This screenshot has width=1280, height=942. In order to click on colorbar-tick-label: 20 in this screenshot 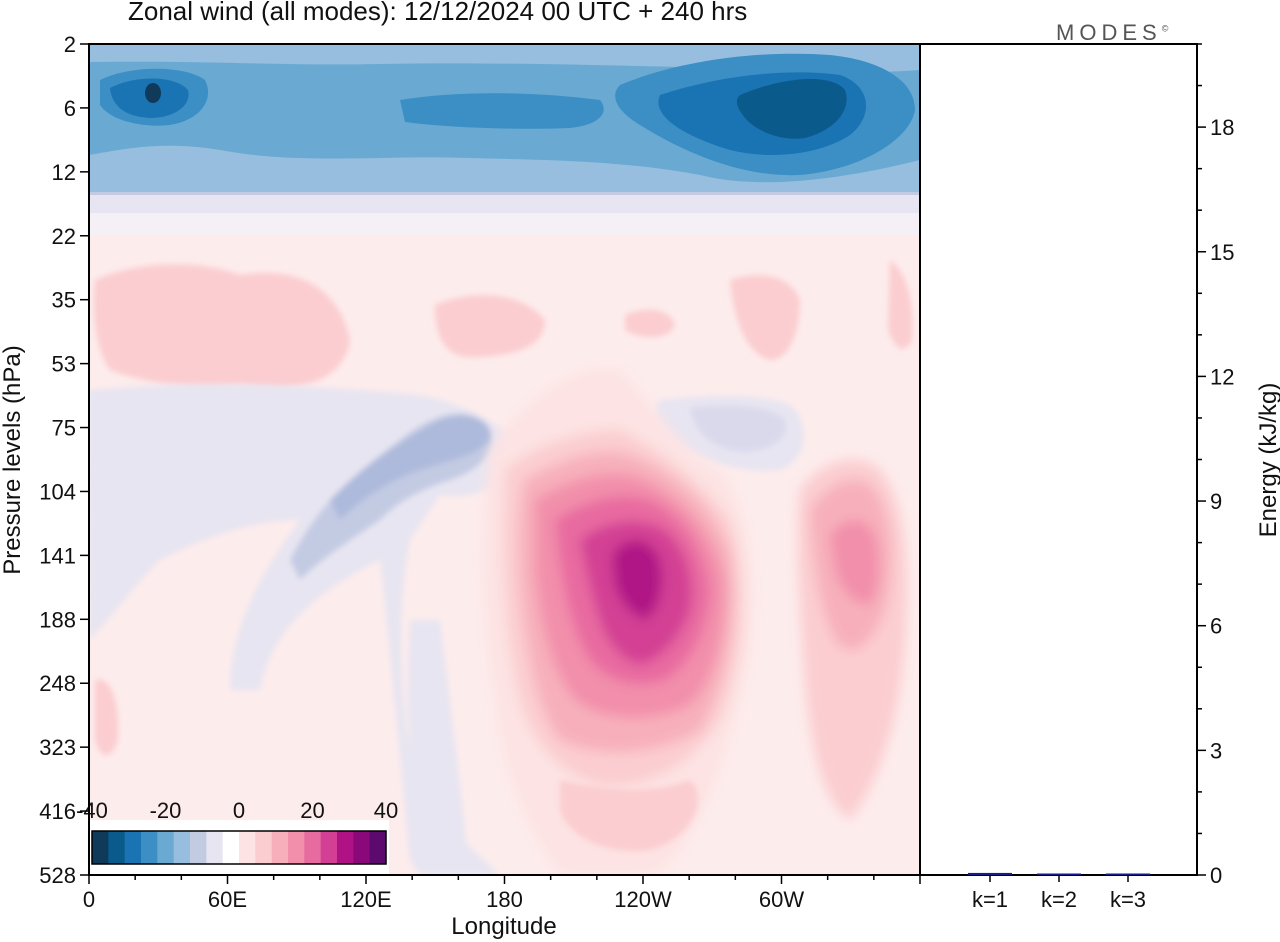, I will do `click(312, 810)`.